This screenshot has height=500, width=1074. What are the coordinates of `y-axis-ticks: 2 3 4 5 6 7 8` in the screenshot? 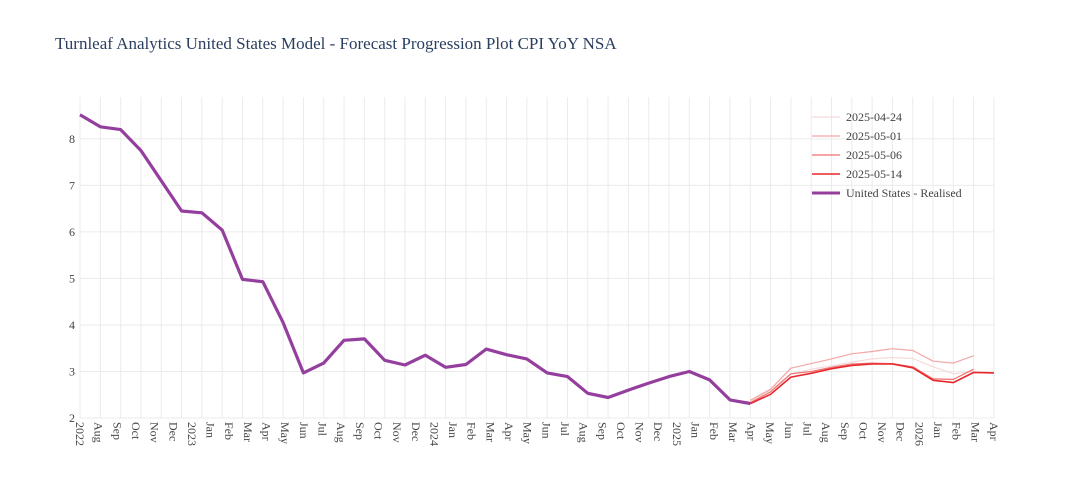 It's located at (72, 278).